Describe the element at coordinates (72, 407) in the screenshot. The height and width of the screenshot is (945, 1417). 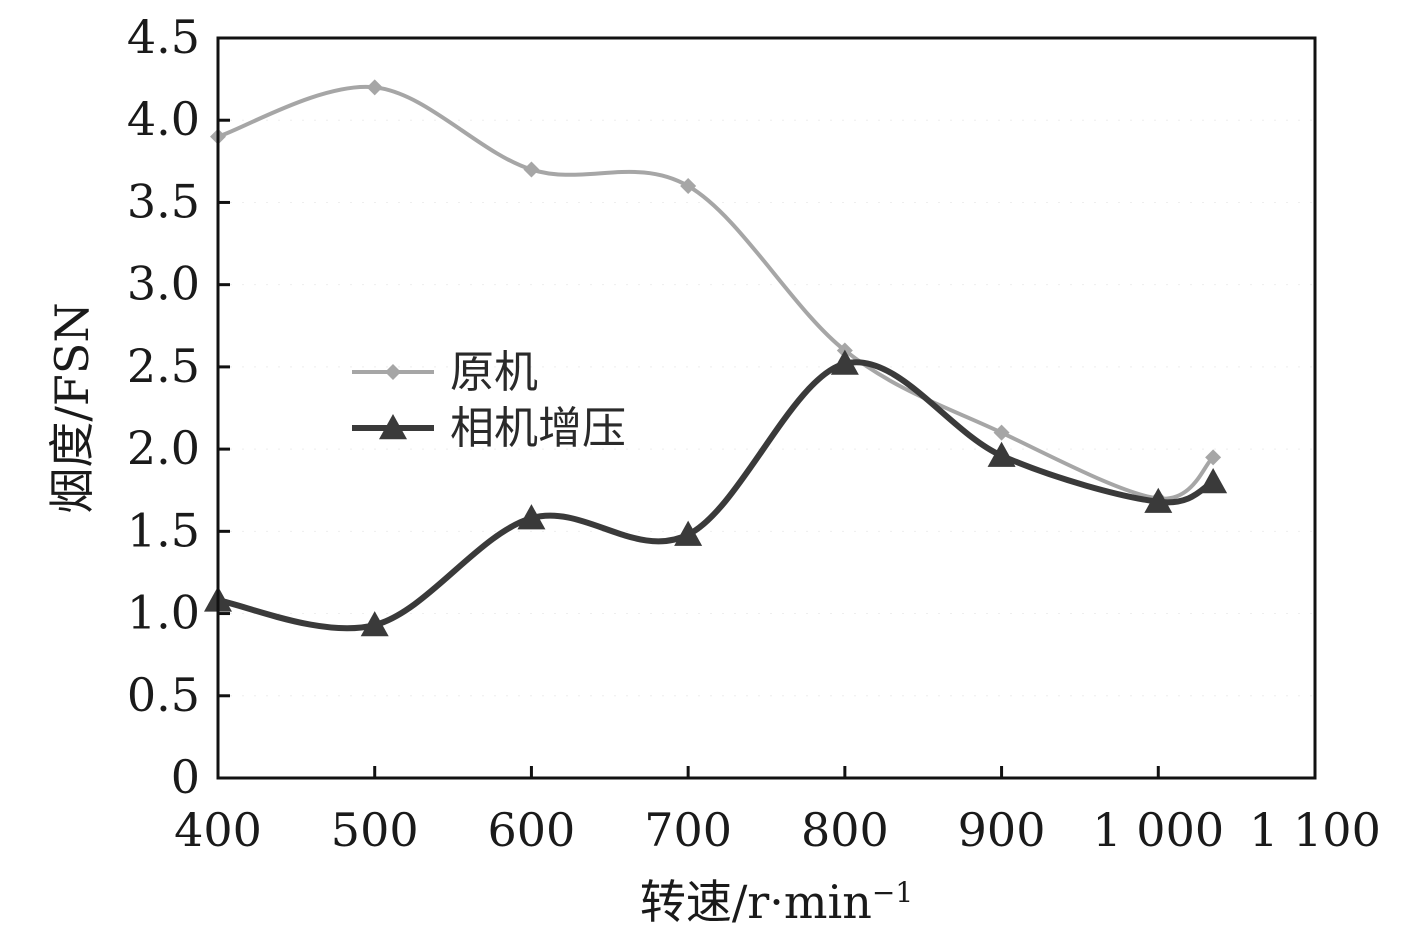
I see `y-axis-title: 烟度/FSN` at that location.